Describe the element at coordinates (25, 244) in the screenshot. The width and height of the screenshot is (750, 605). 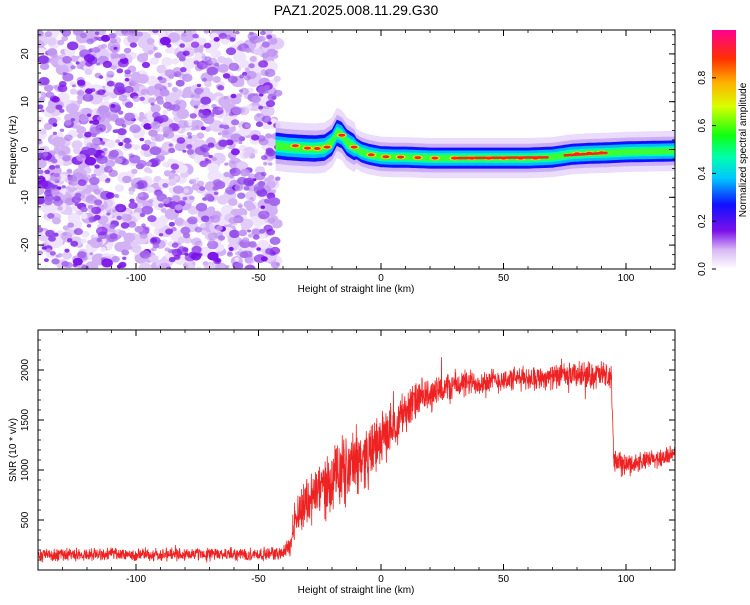
I see `spectrogram-y-tick-label: -20` at that location.